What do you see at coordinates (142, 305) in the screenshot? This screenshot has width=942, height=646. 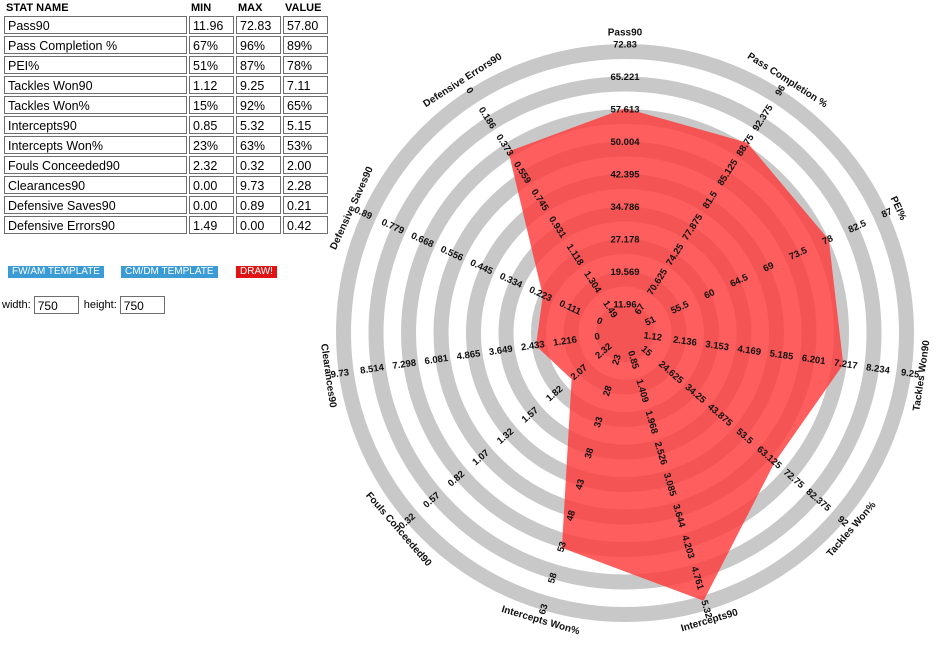 I see `height-input: 750` at bounding box center [142, 305].